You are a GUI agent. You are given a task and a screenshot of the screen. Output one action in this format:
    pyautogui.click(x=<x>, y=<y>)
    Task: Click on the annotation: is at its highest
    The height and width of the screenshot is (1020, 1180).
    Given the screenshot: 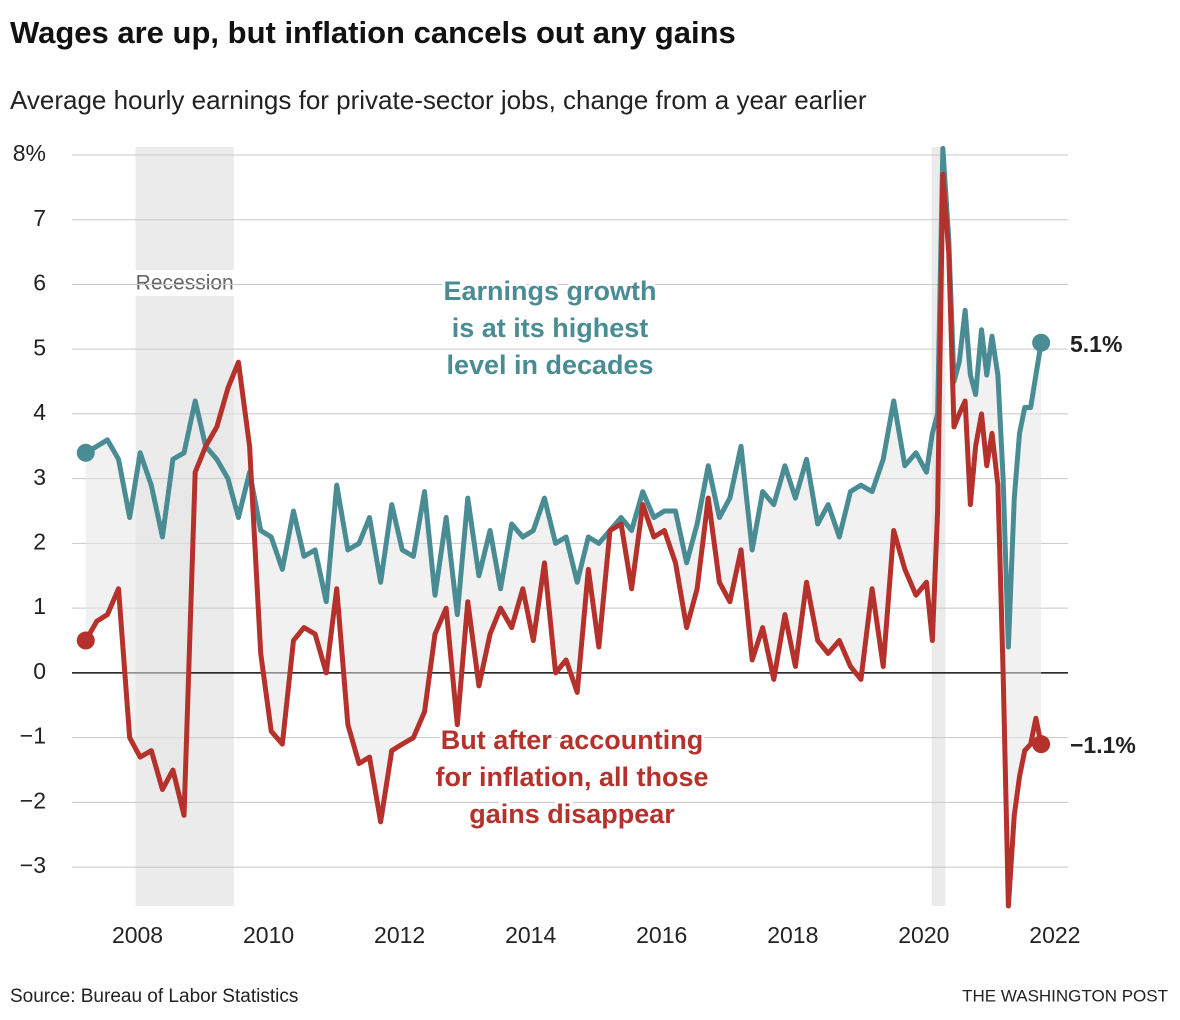 What is the action you would take?
    pyautogui.click(x=550, y=328)
    